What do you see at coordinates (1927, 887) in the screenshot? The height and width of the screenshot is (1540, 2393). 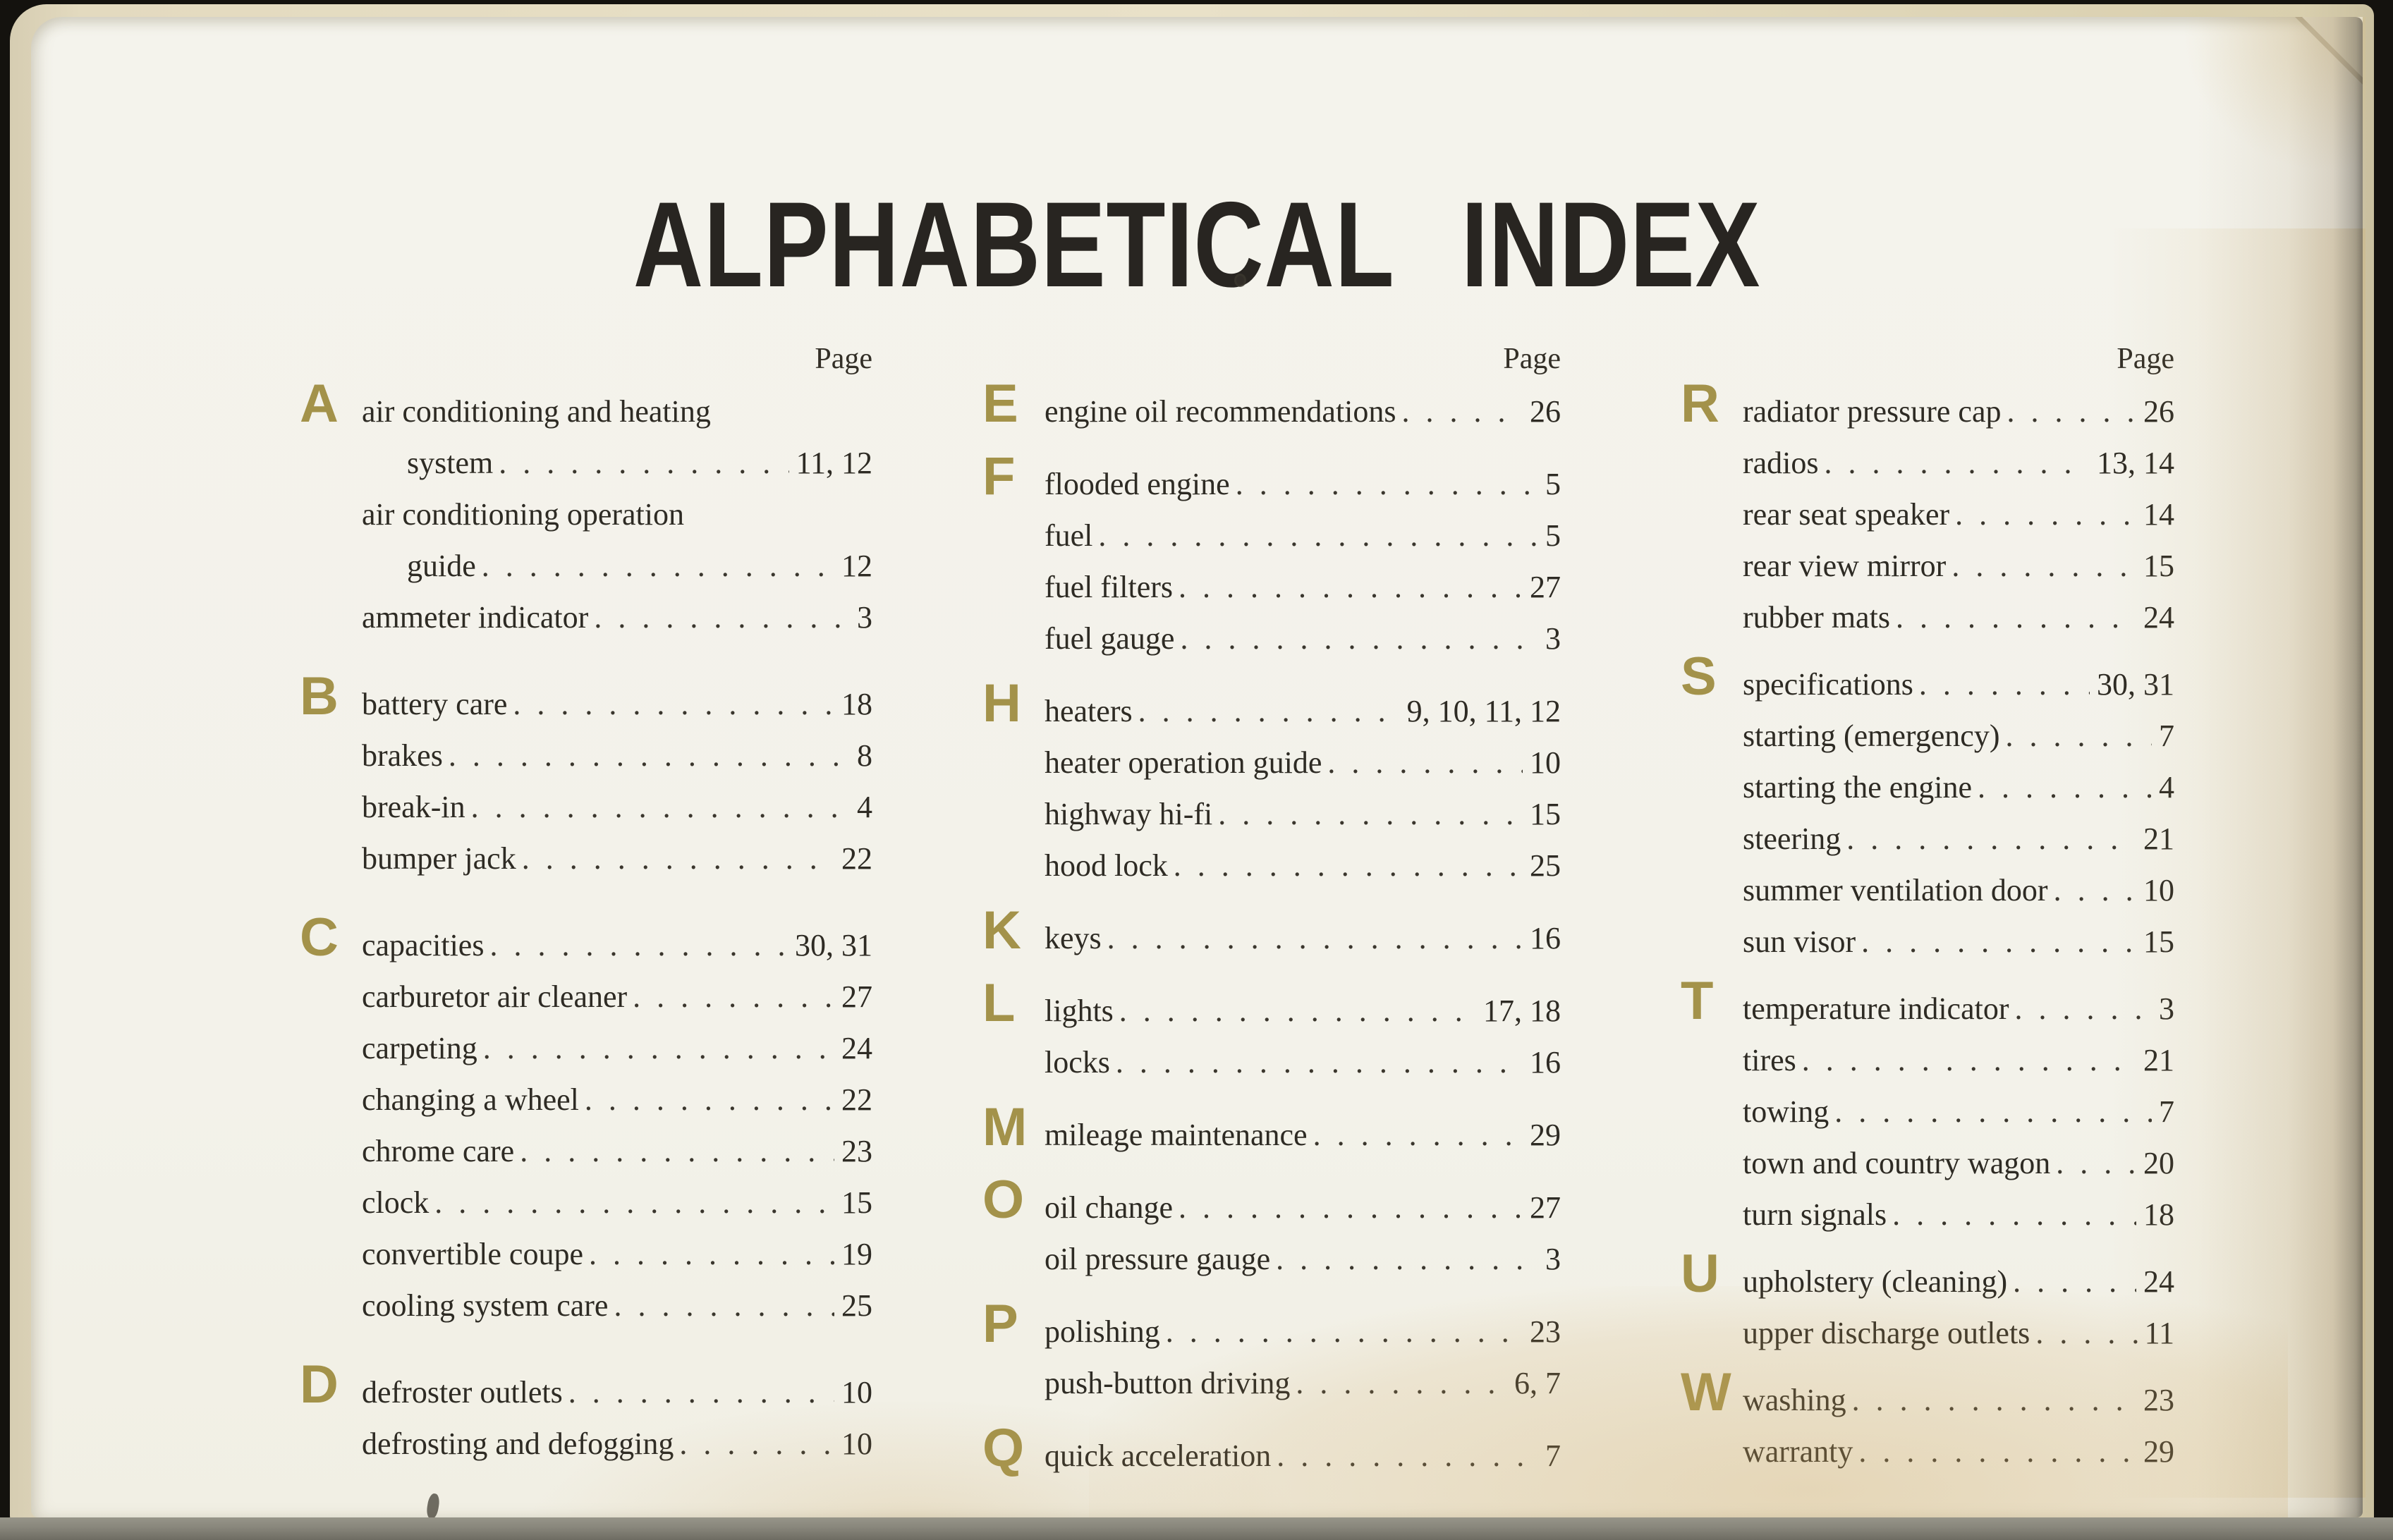 I see `index-row: summer ventilation door 10` at bounding box center [1927, 887].